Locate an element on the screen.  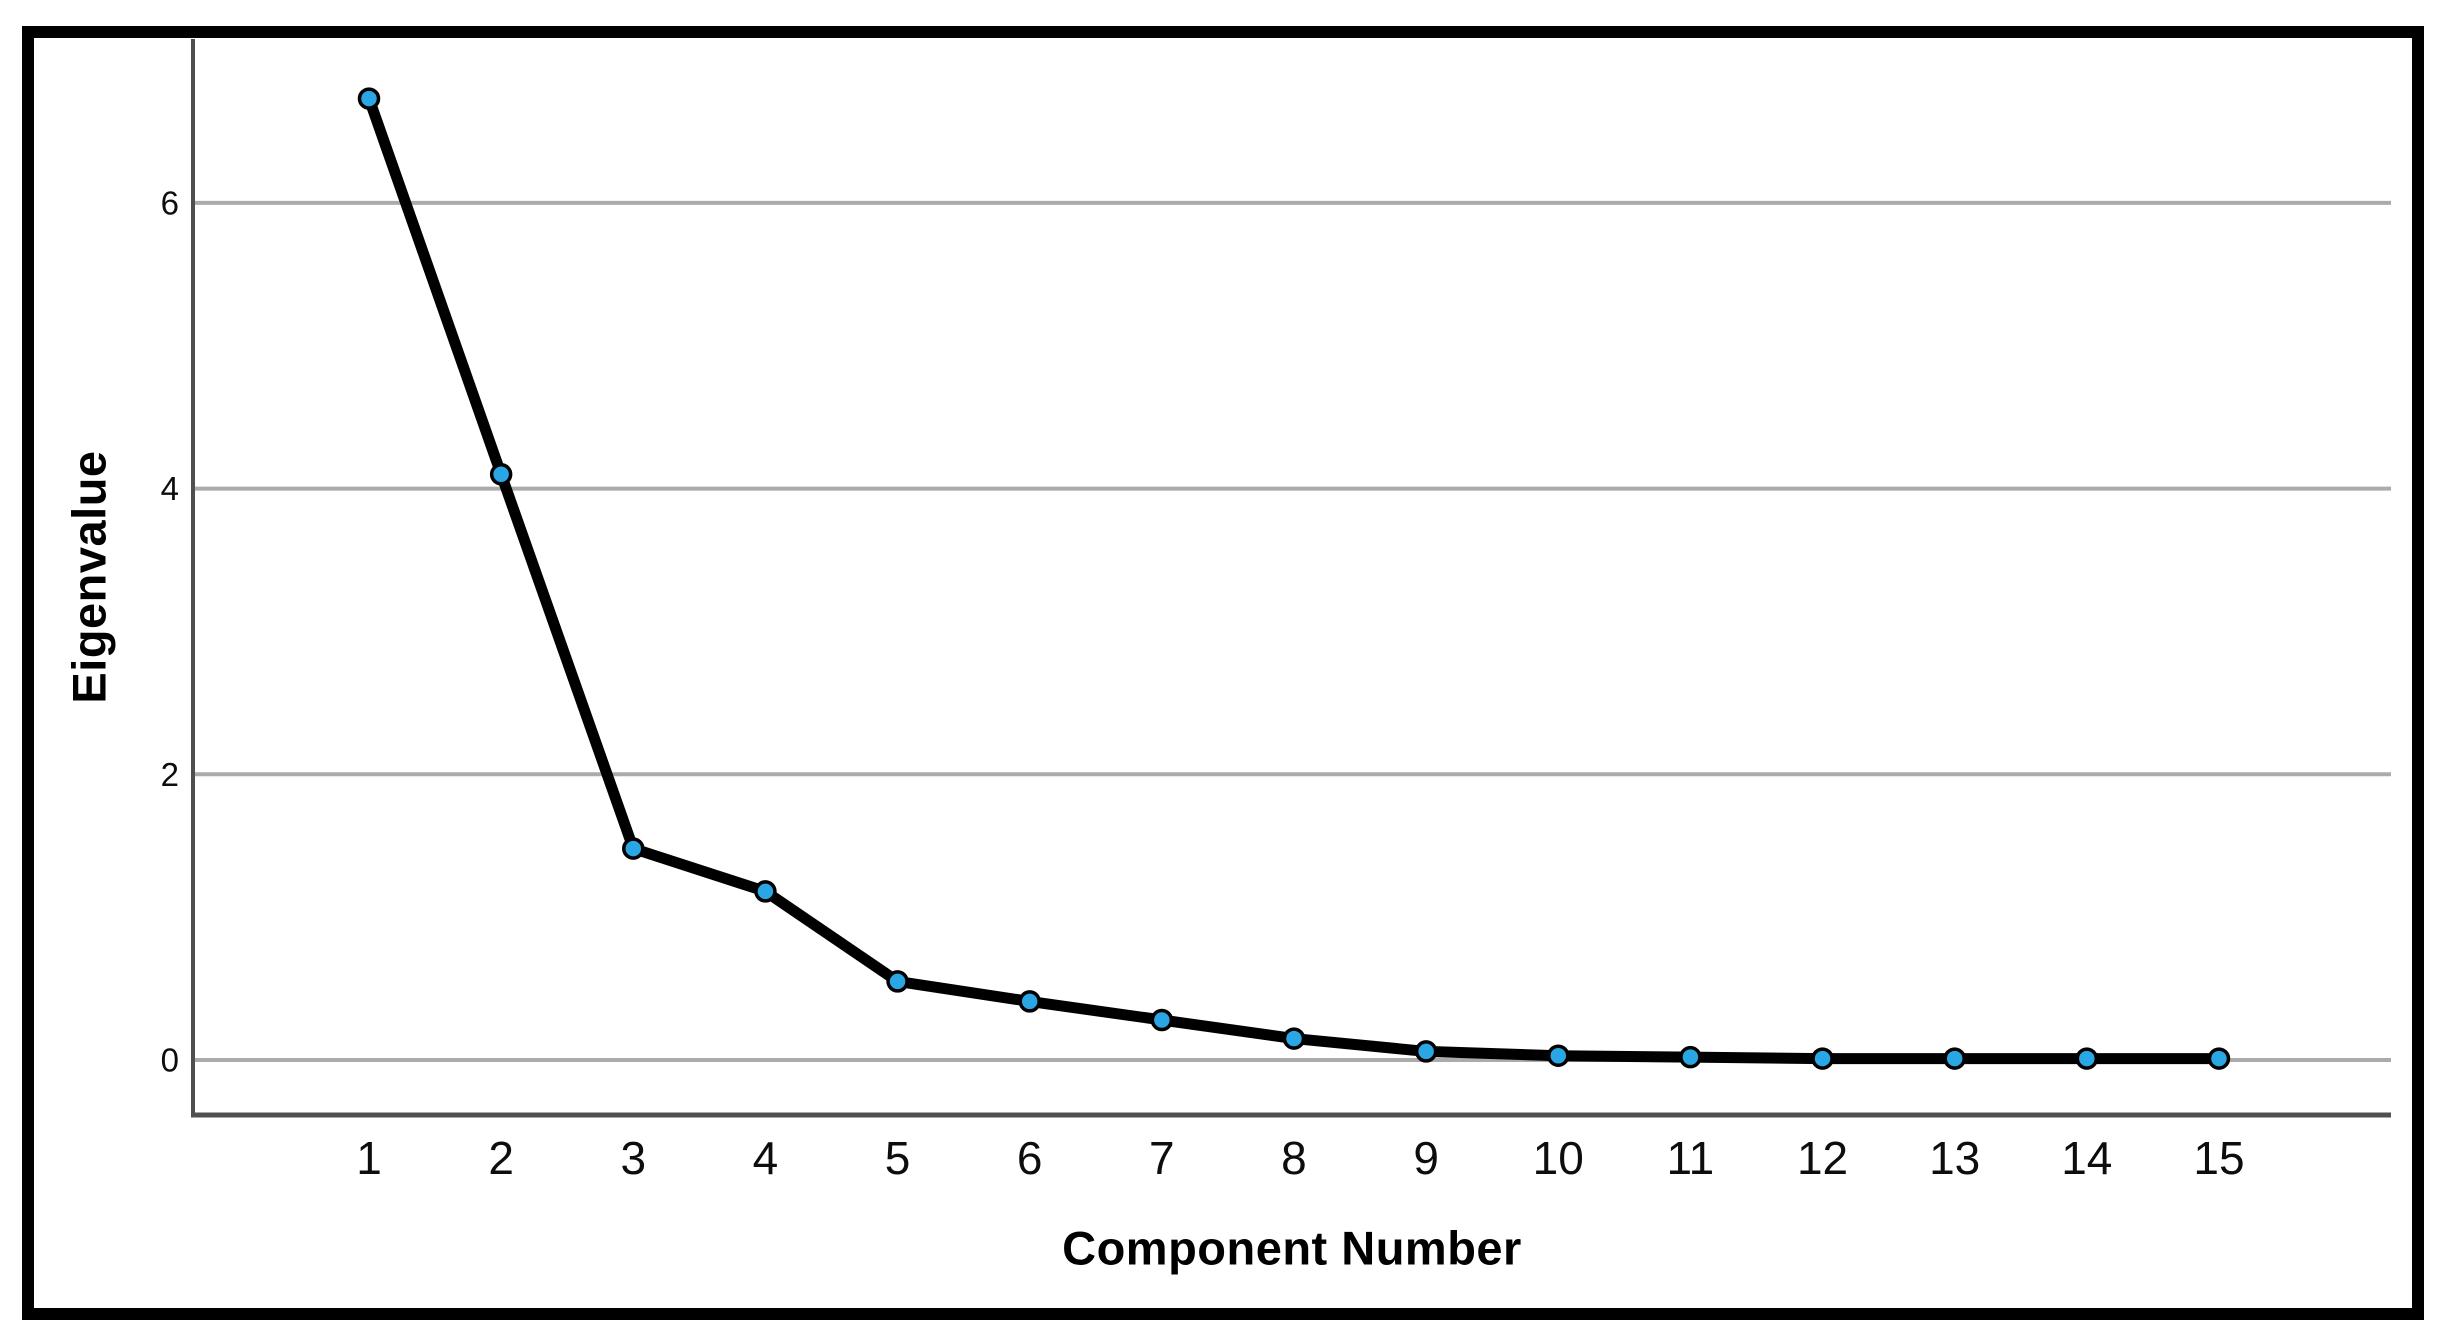
y-axis-title: Eigenvalue is located at coordinates (89, 577).